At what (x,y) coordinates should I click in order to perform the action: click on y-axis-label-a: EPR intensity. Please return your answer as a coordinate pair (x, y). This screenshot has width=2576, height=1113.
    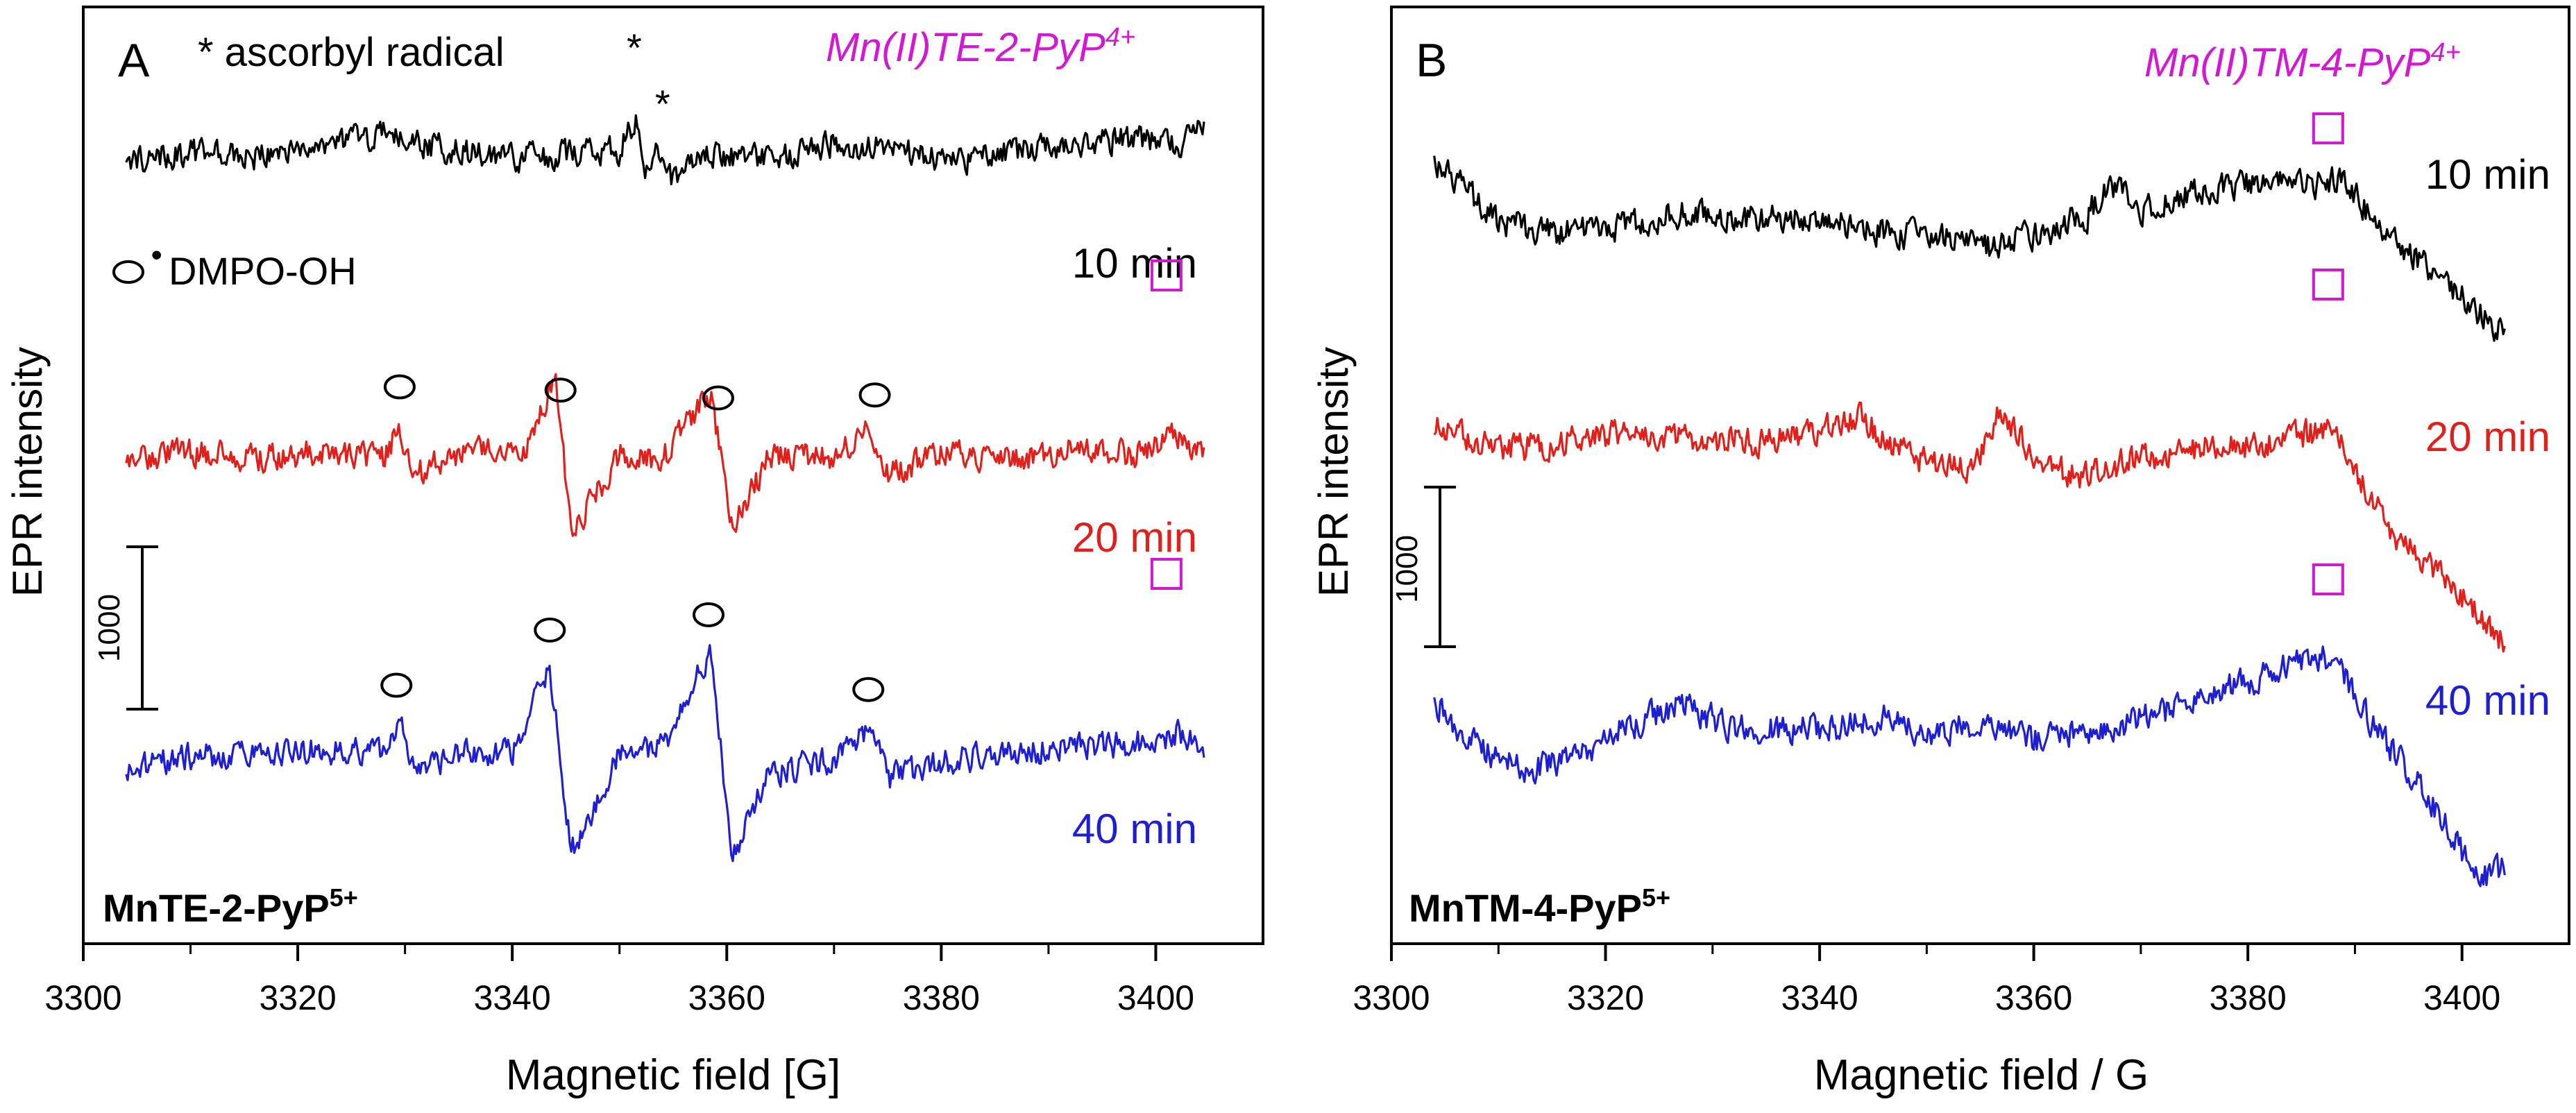
    Looking at the image, I should click on (27, 472).